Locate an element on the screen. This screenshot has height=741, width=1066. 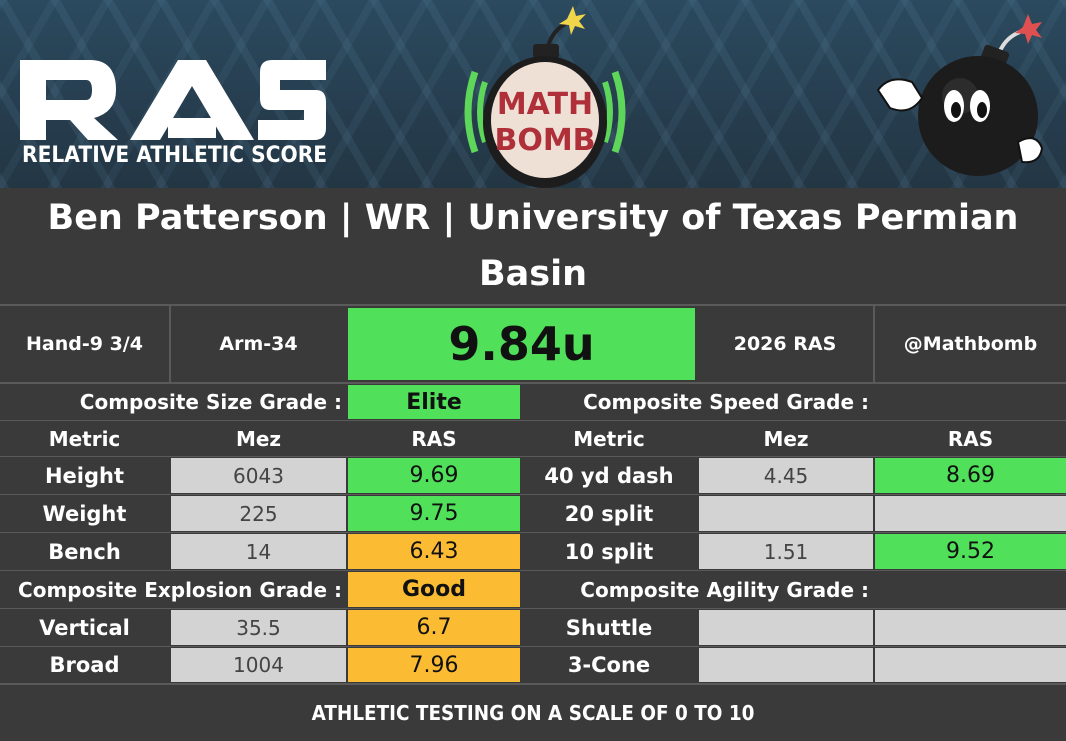
metric-40-yd-dash: 40 yd dash is located at coordinates (609, 475).